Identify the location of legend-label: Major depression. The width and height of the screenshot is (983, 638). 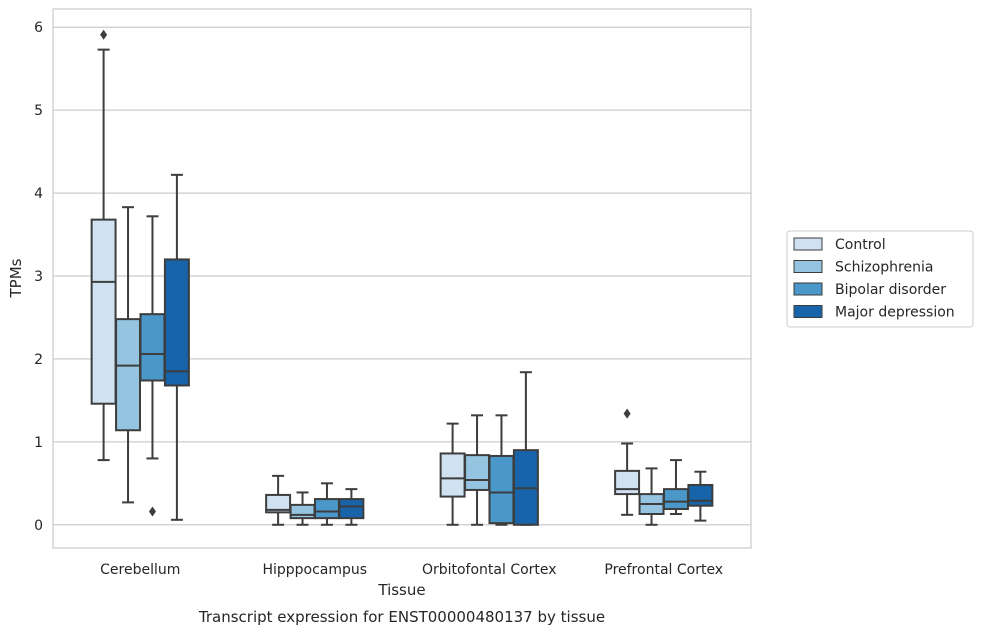
(895, 313).